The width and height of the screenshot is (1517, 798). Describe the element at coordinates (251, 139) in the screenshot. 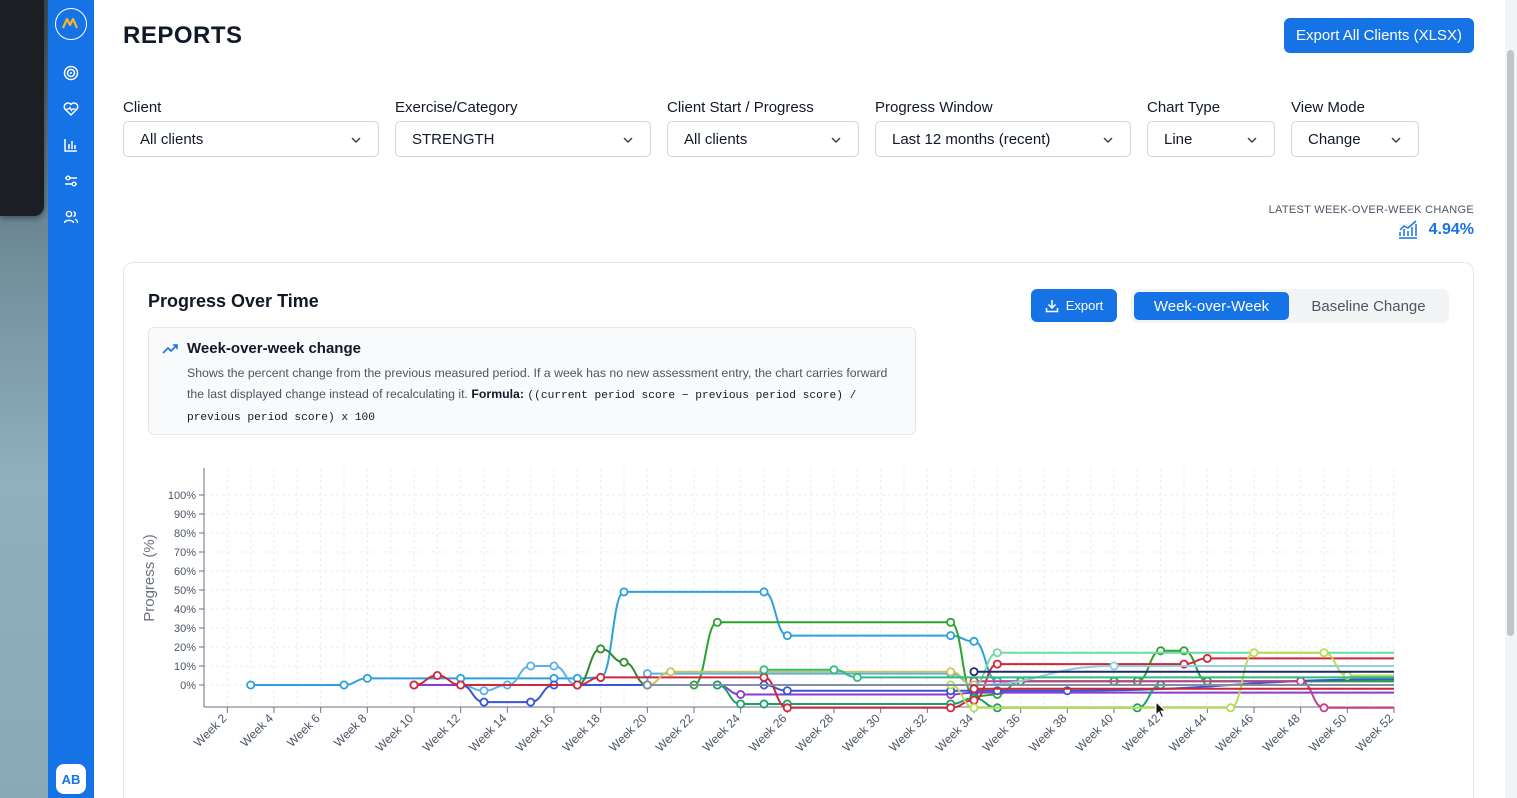

I see `client-select: All clients` at that location.